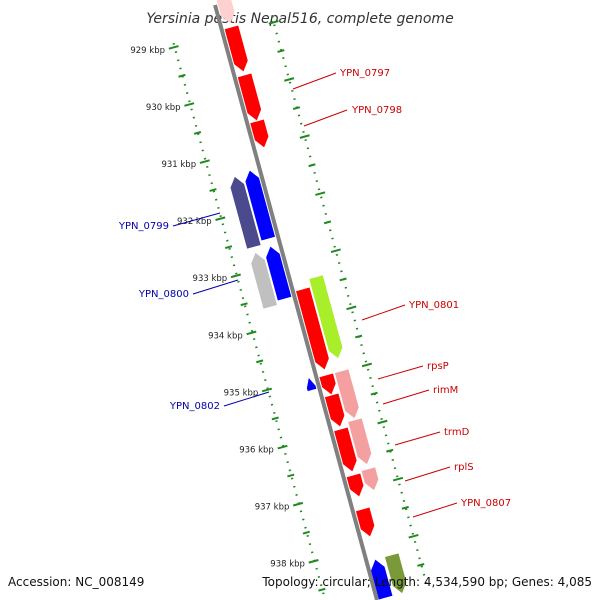 This screenshot has height=600, width=600. Describe the element at coordinates (376, 110) in the screenshot. I see `gene-label-ypn_0798: YPN_0798` at that location.